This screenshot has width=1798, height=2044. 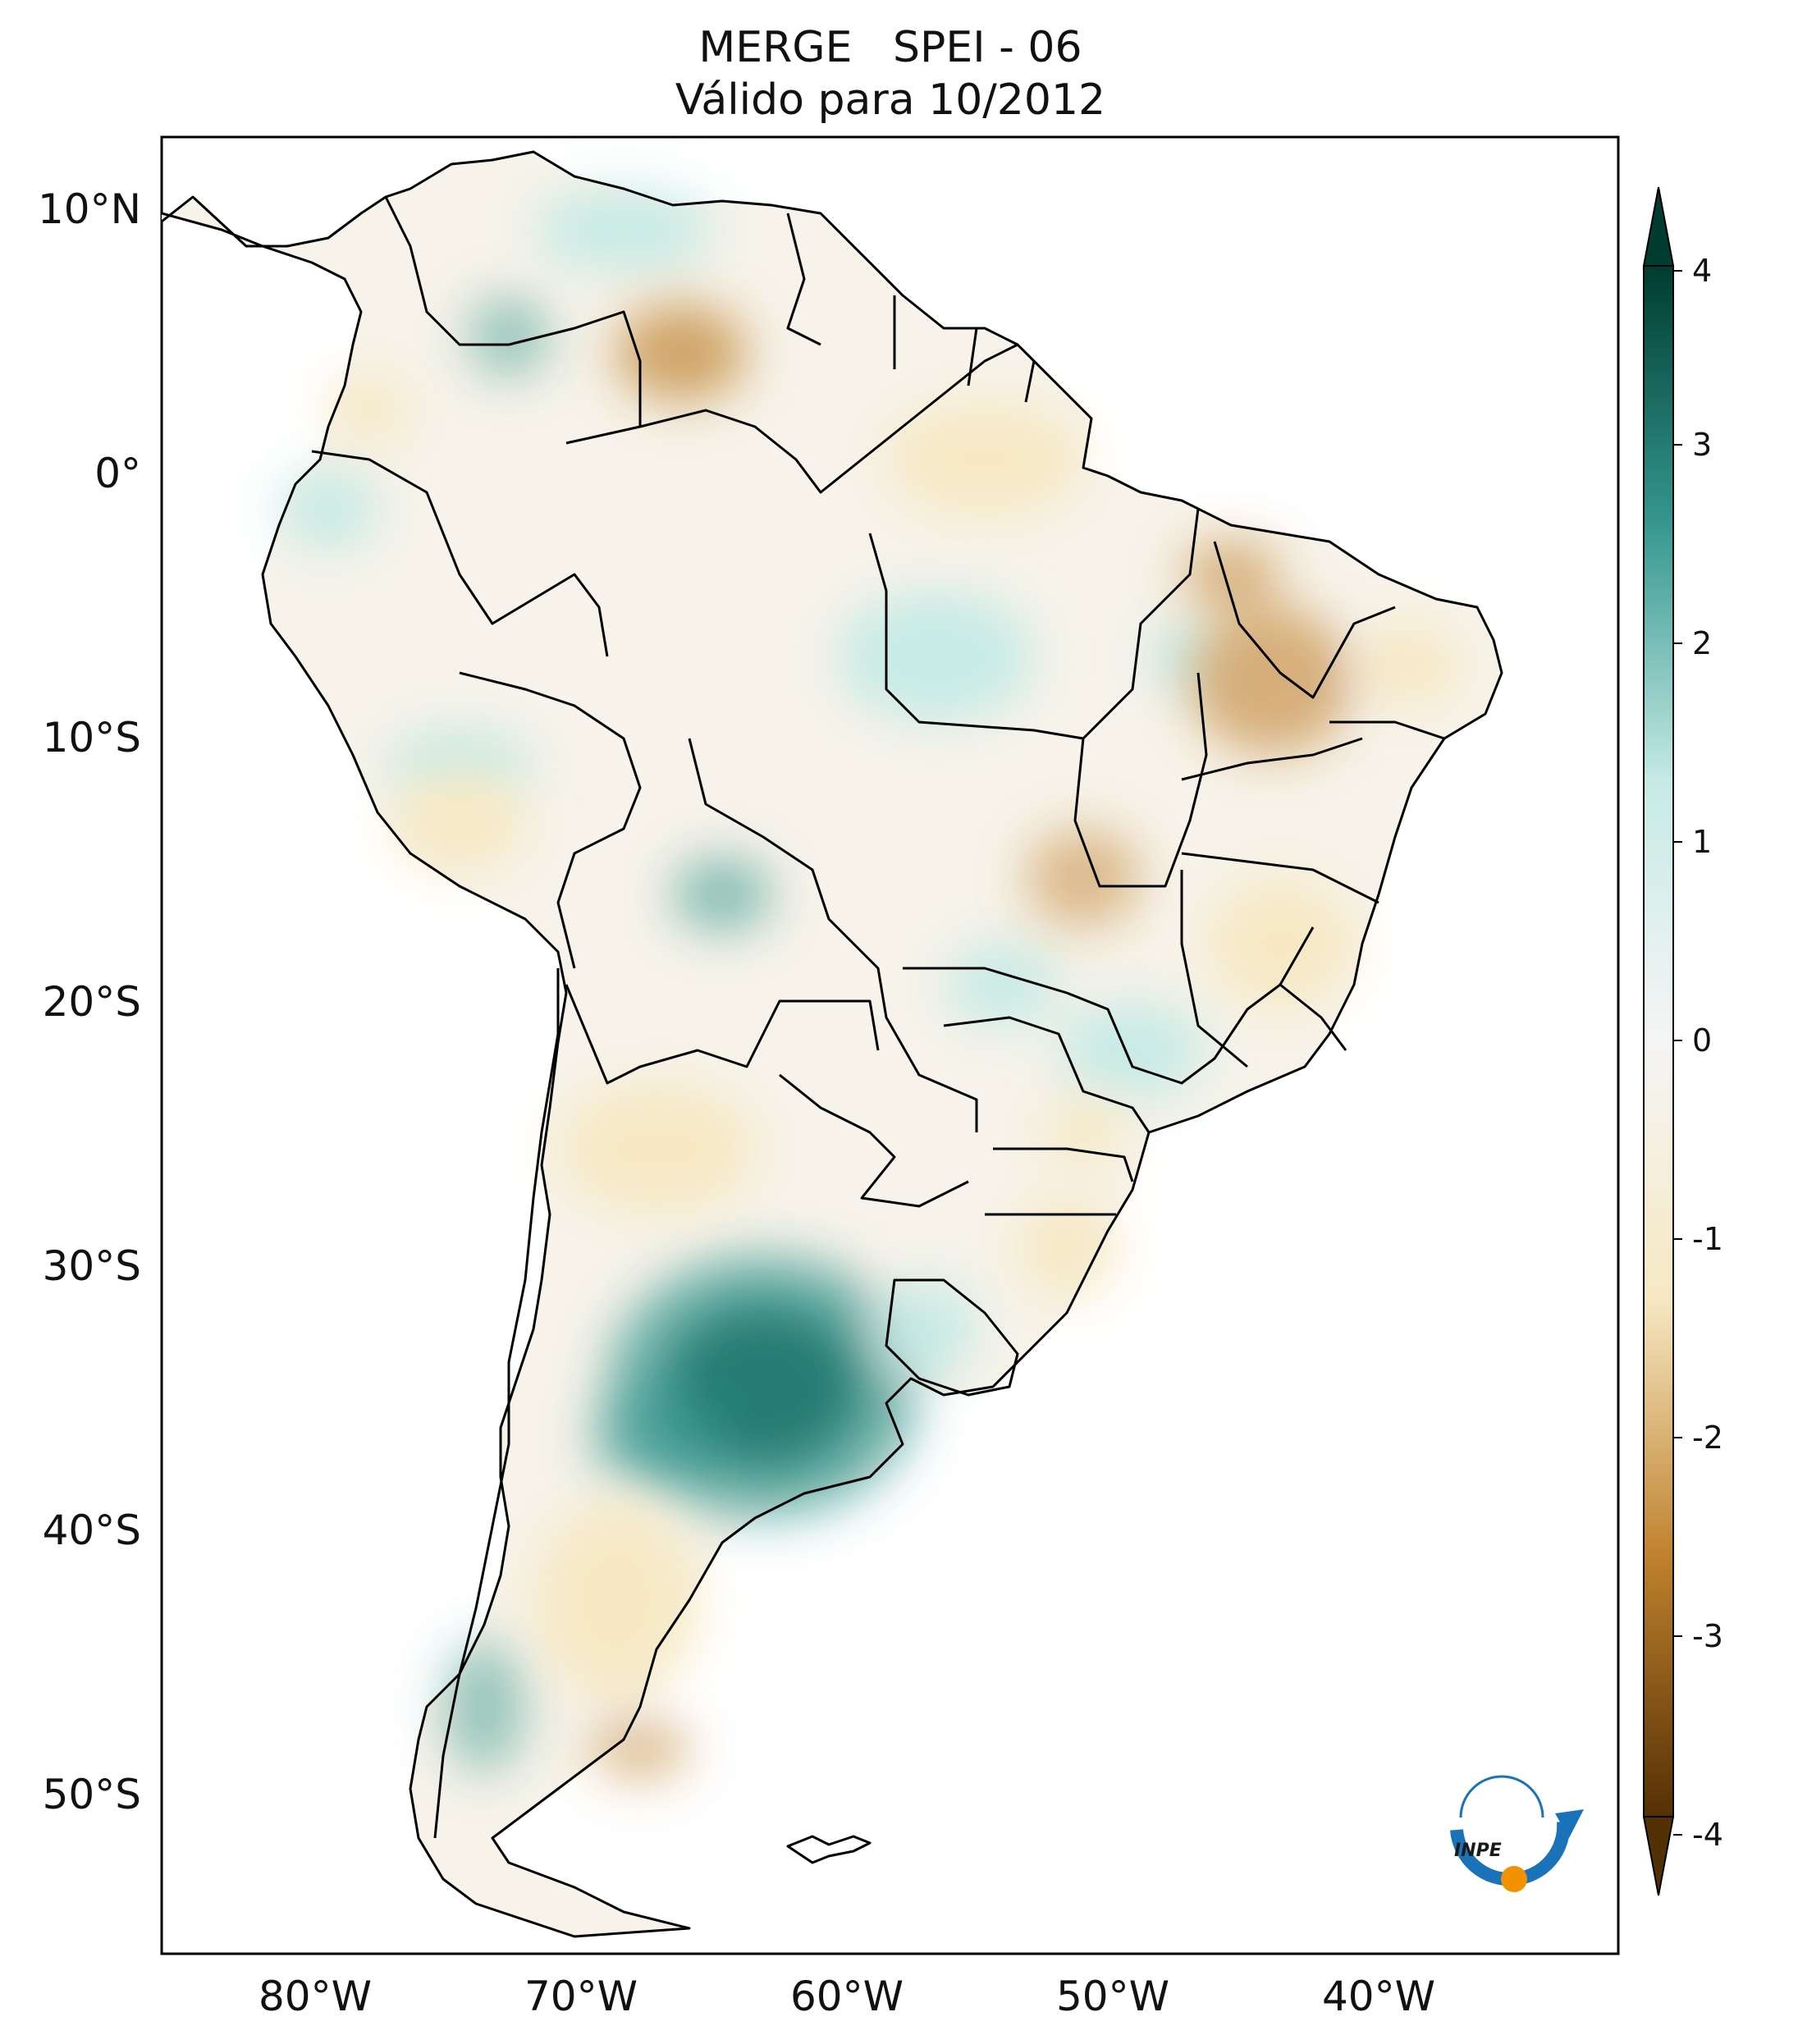 What do you see at coordinates (117, 473) in the screenshot?
I see `lat-label-0: 0°` at bounding box center [117, 473].